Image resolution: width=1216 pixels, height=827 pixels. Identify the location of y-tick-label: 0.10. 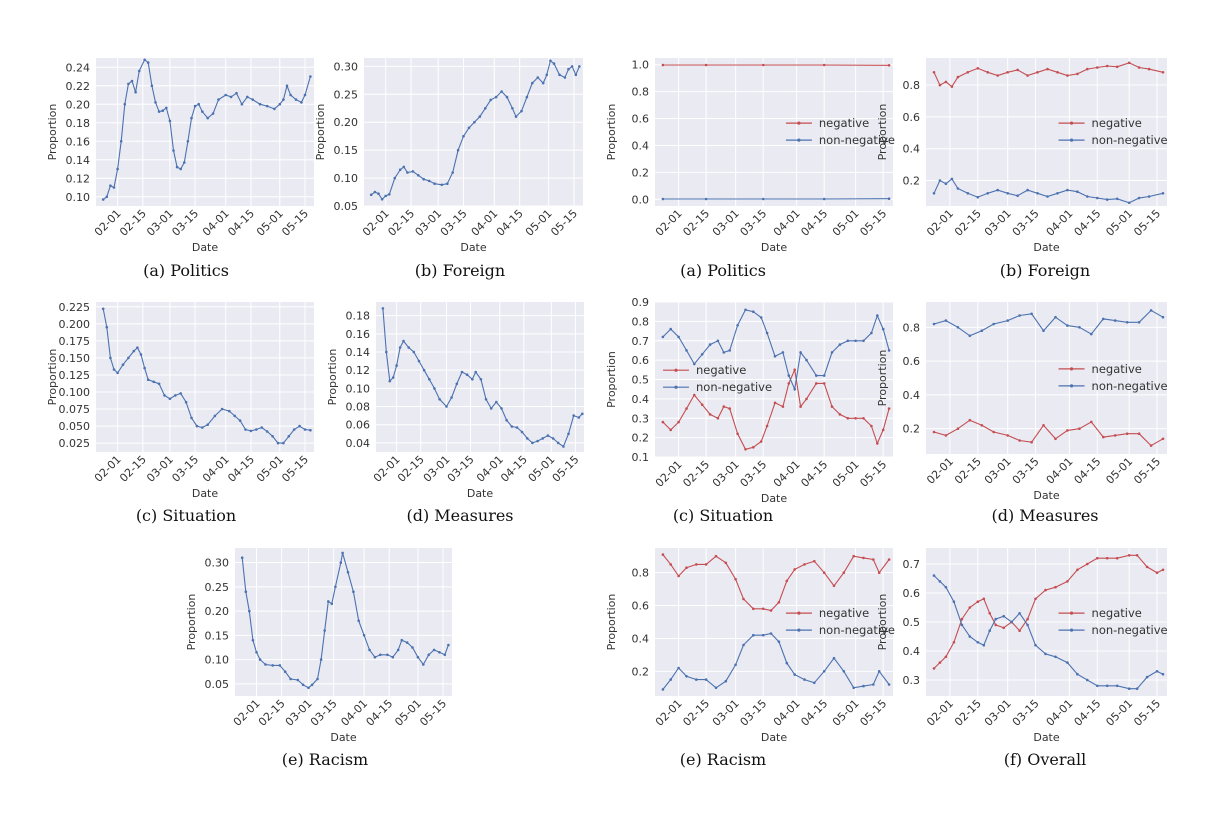
(217, 660).